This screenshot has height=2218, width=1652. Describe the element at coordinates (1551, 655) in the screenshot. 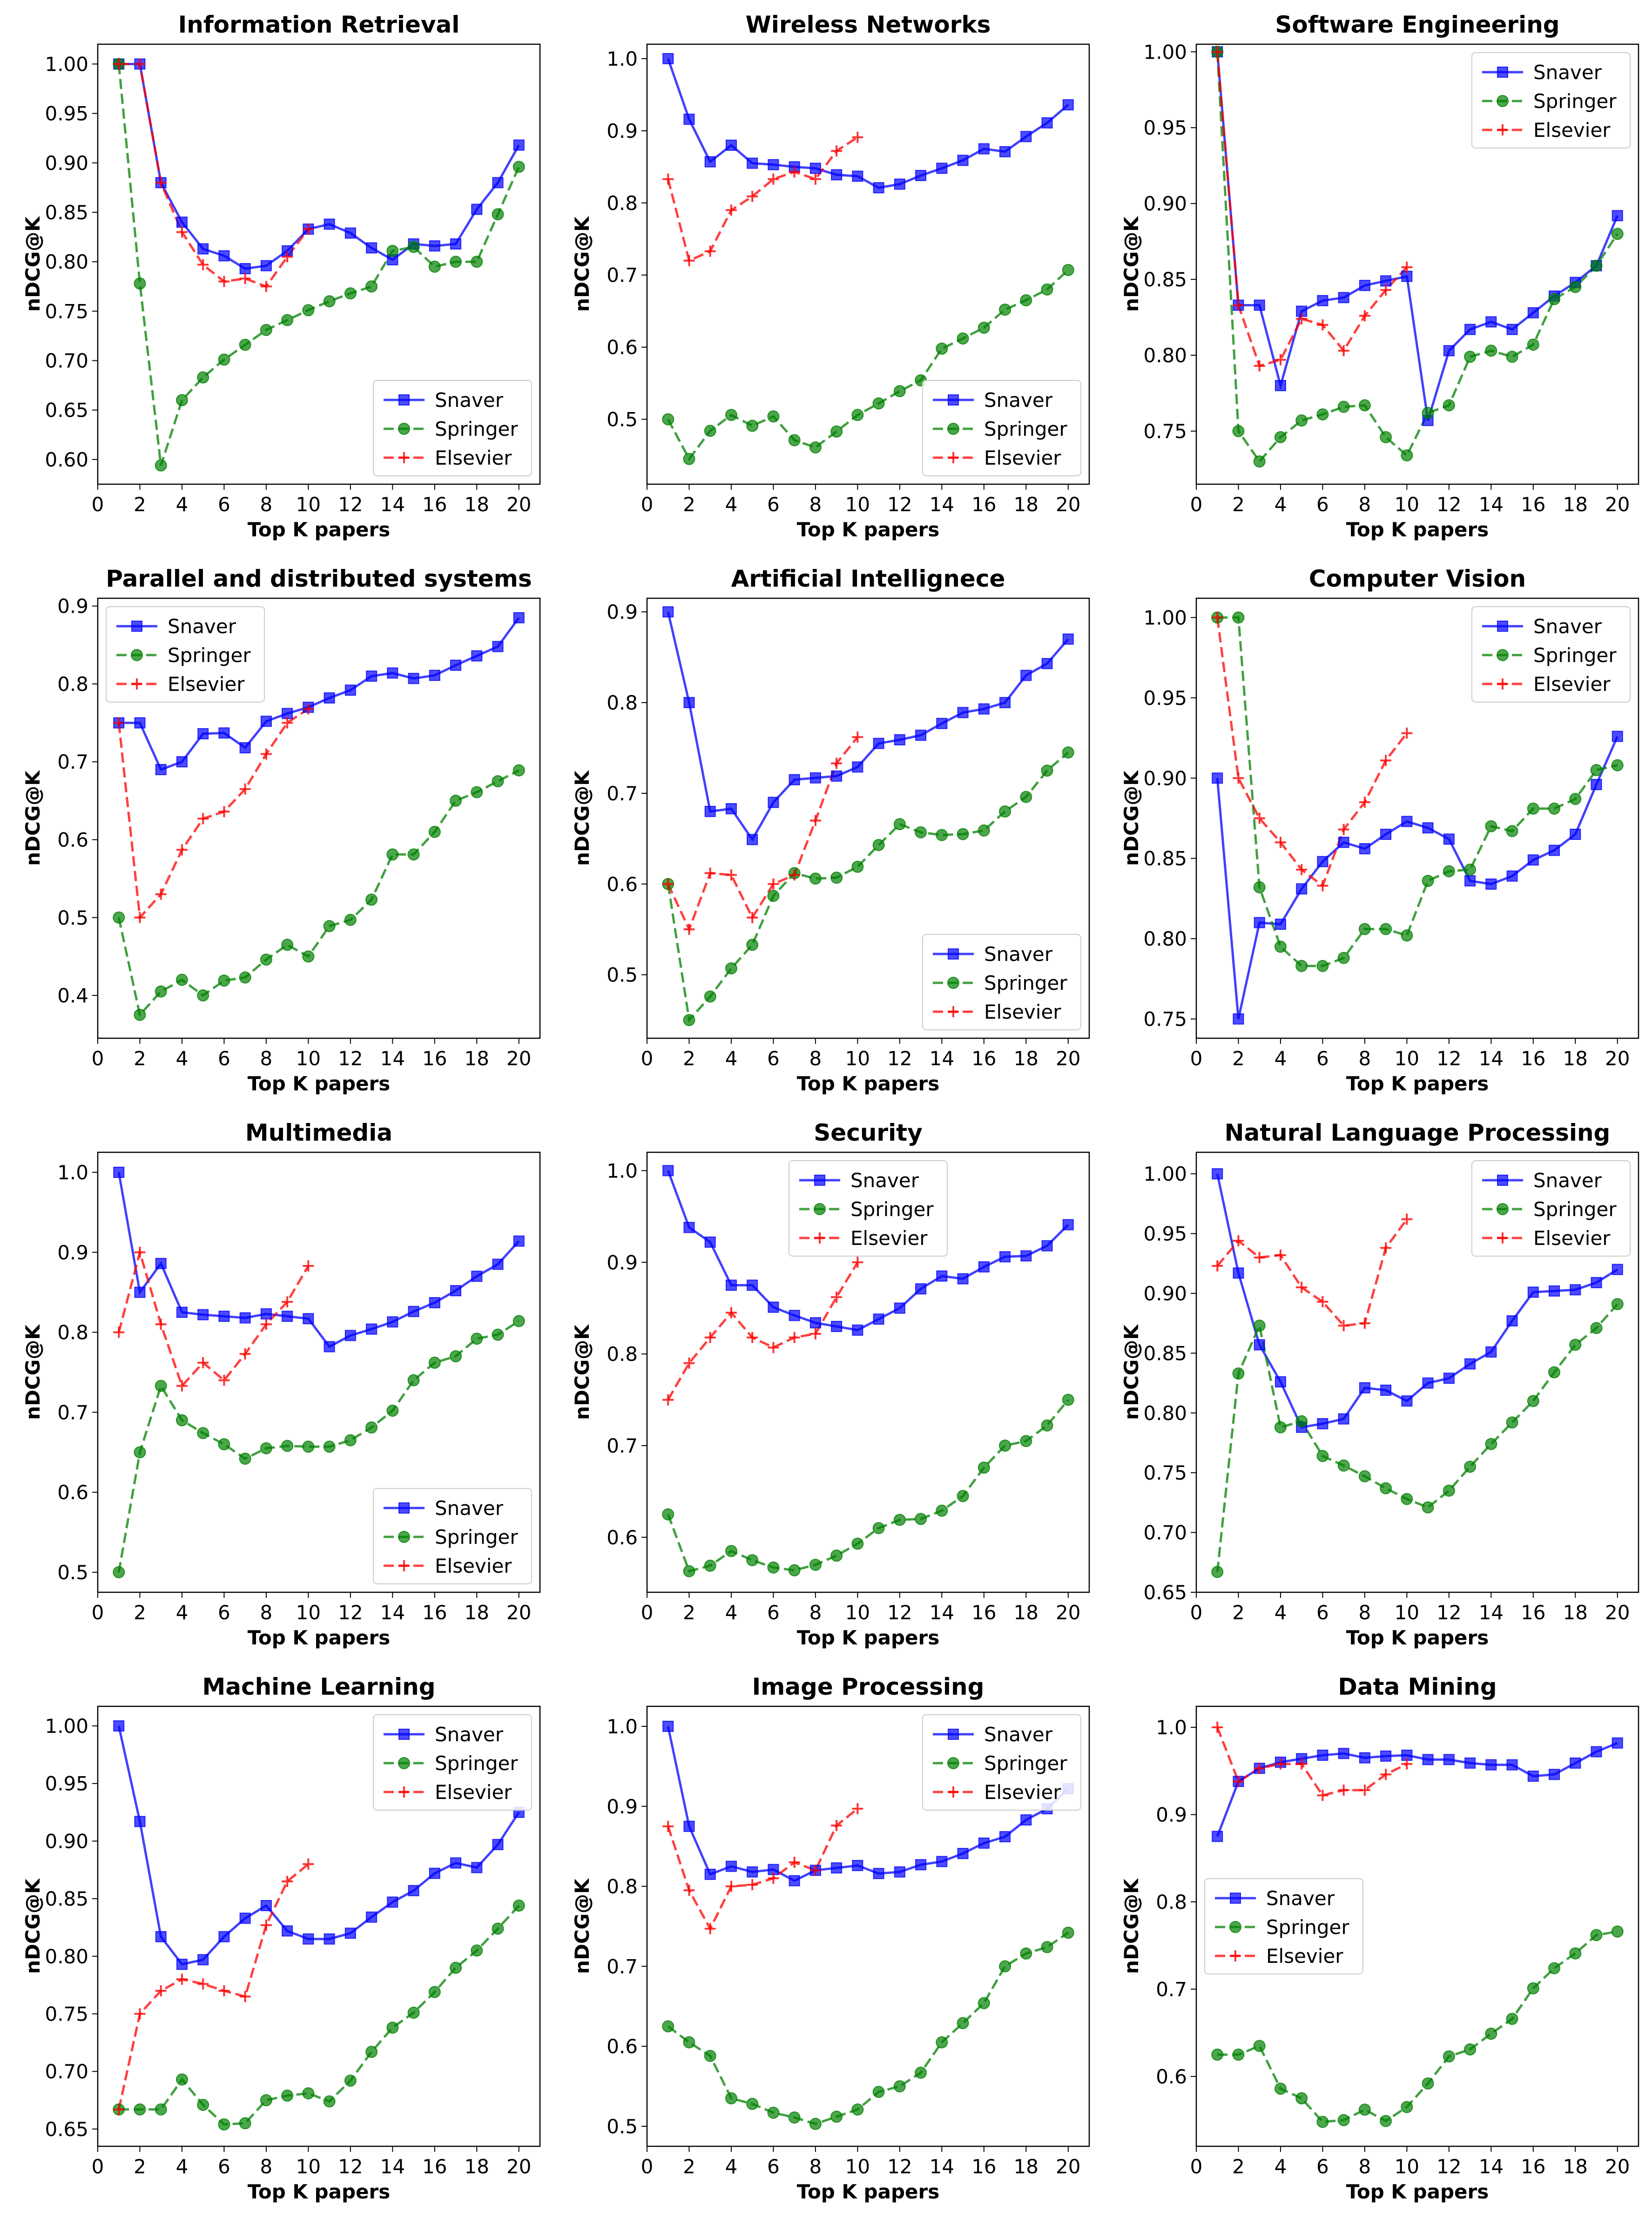

I see `legend: Snaver Springer Elsevier` at that location.